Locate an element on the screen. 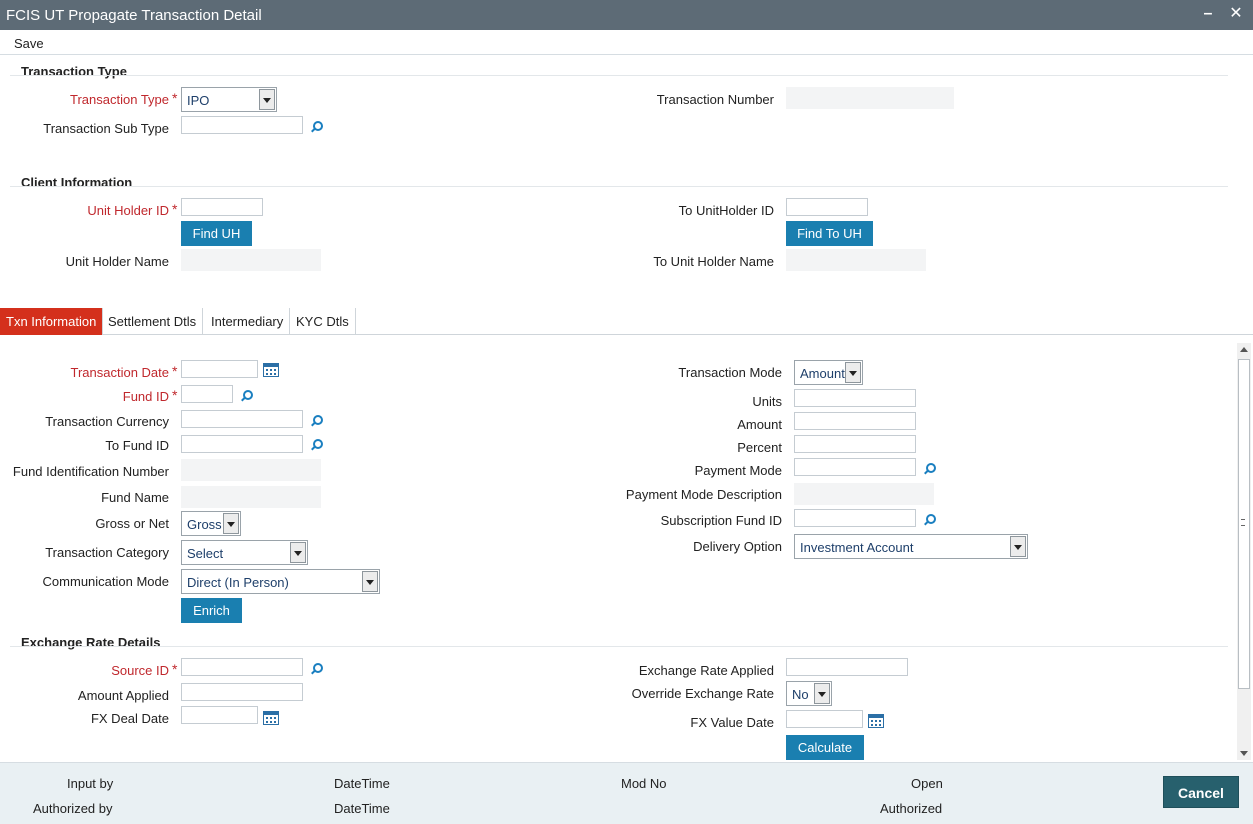 This screenshot has width=1253, height=824. units-label: Units is located at coordinates (767, 401).